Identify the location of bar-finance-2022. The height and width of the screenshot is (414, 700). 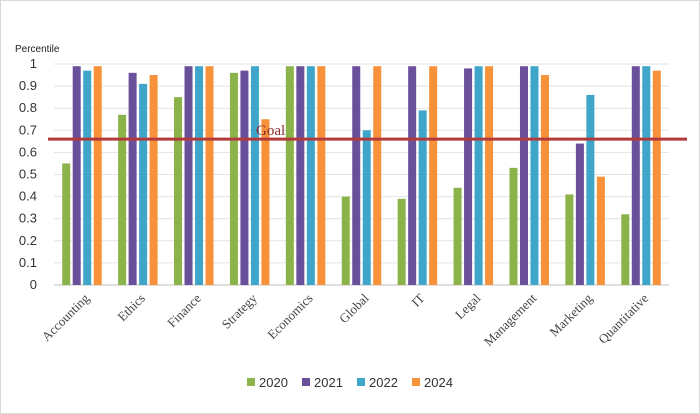
(199, 176).